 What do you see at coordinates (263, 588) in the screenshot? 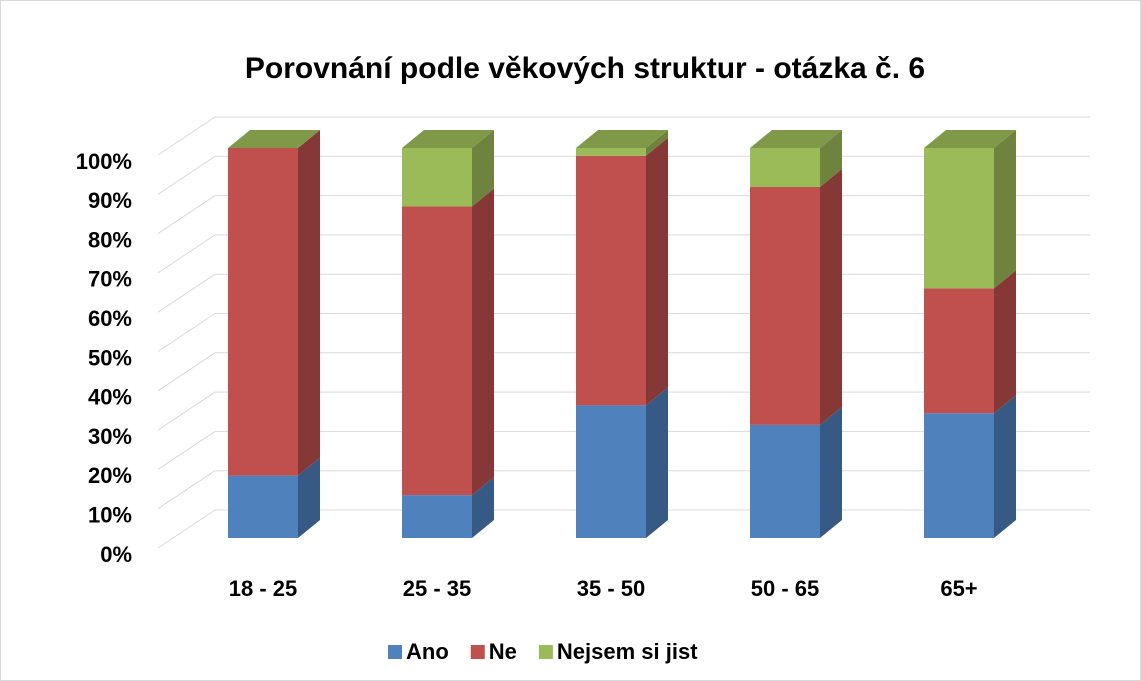
I see `x-tick-label: 18 - 25` at bounding box center [263, 588].